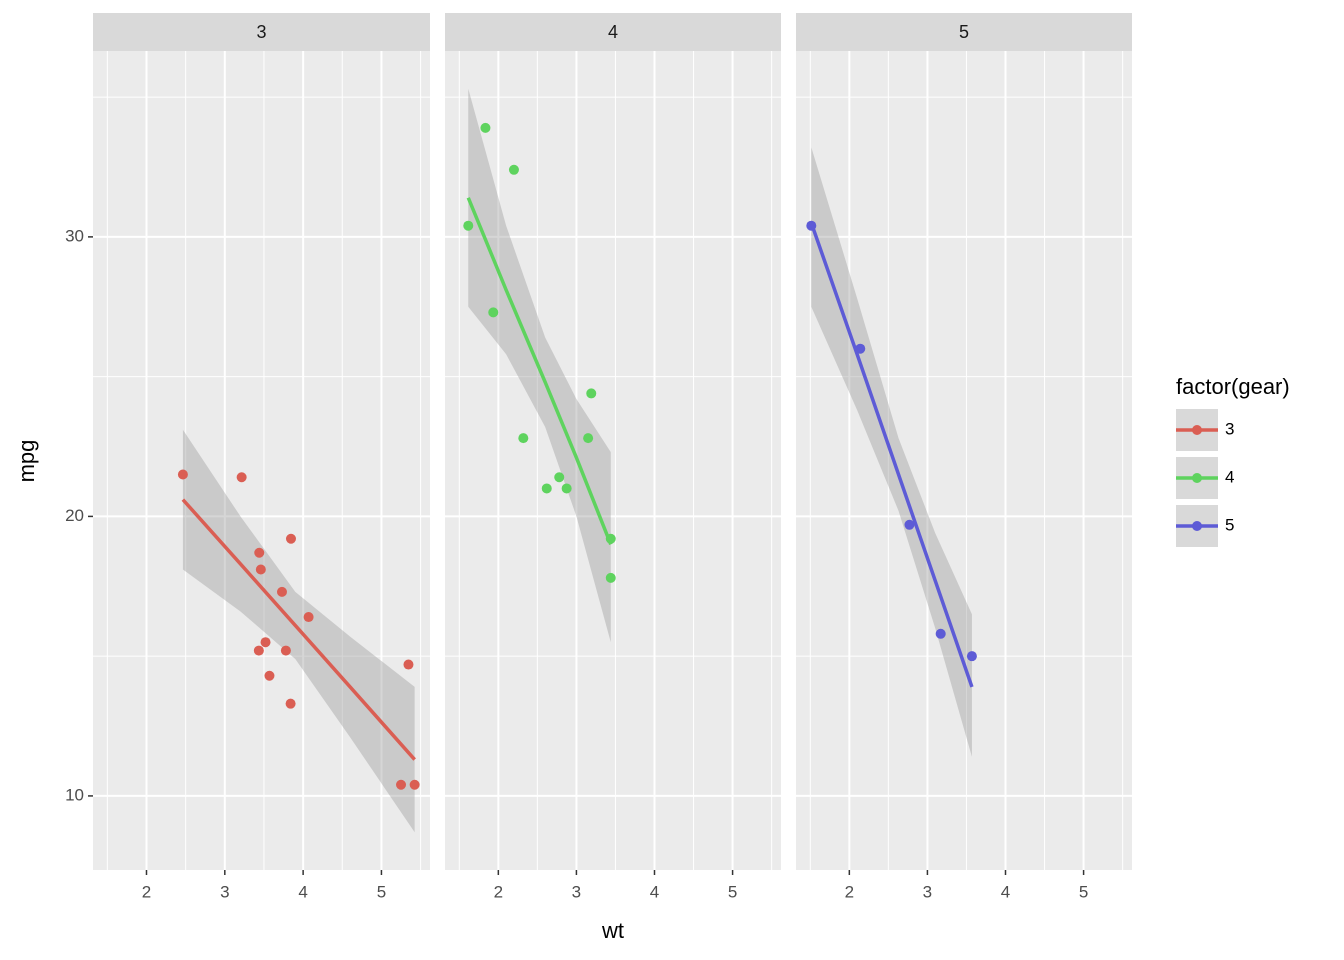 The image size is (1344, 960). Describe the element at coordinates (74, 515) in the screenshot. I see `y-tick-label: 20` at that location.